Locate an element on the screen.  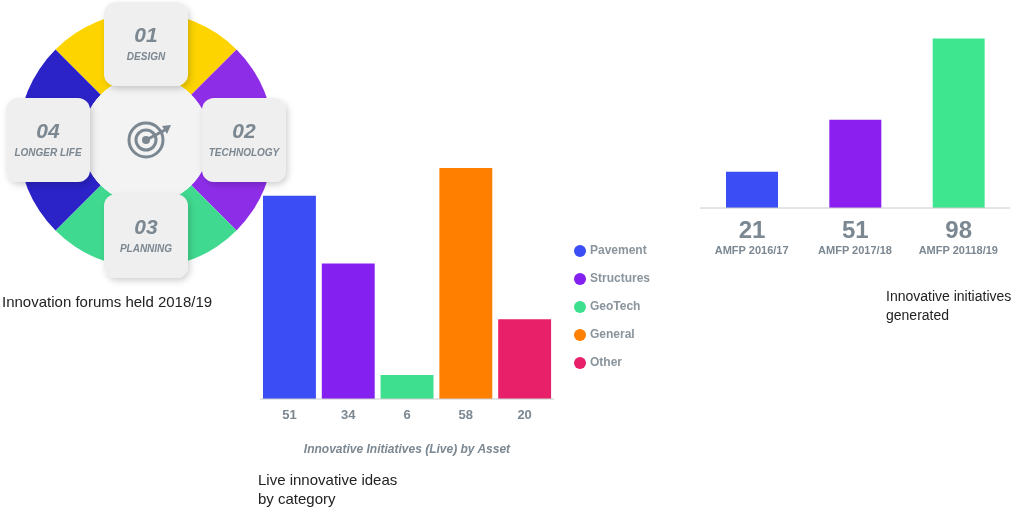
text: 02 is located at coordinates (244, 130).